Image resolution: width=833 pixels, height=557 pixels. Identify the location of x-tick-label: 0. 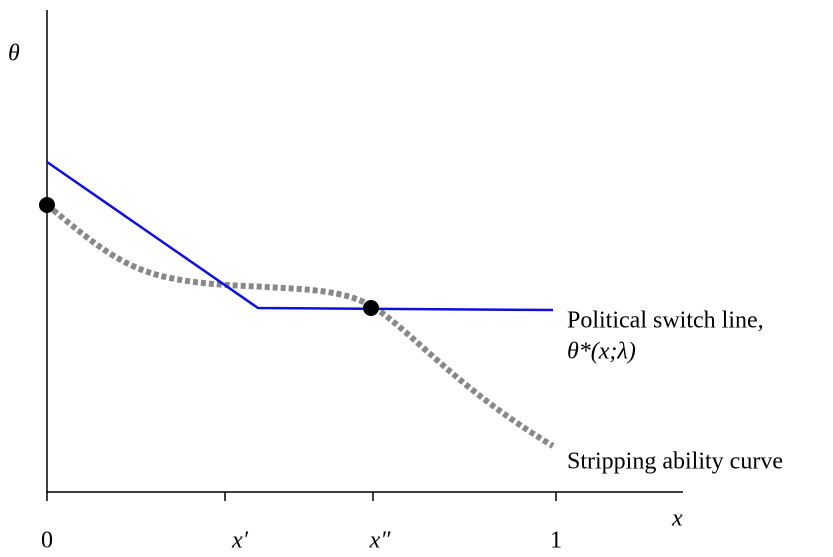
(47, 541).